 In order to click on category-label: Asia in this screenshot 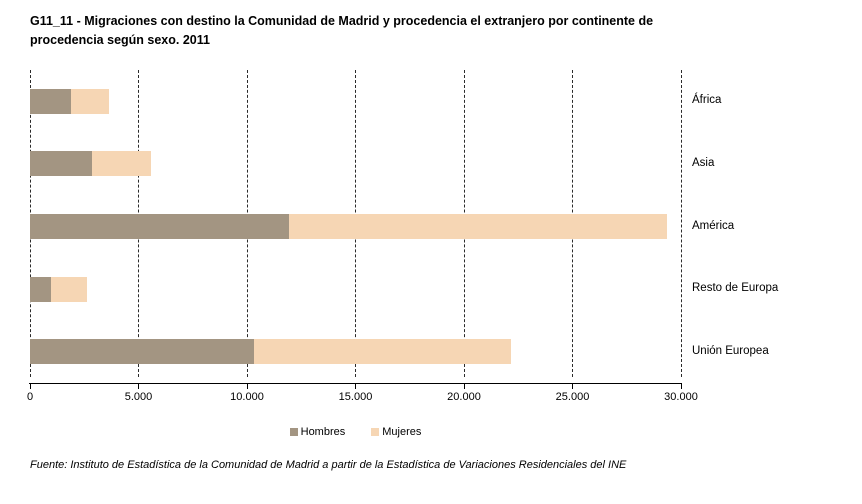, I will do `click(703, 162)`.